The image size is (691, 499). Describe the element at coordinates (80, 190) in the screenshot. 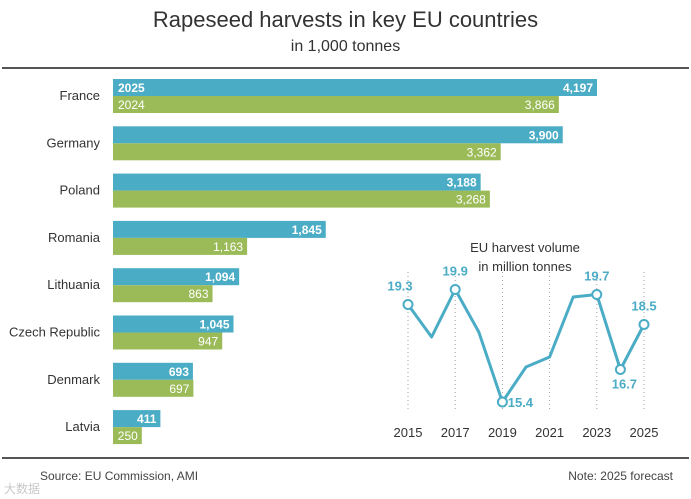

I see `category-label-poland: Poland` at that location.